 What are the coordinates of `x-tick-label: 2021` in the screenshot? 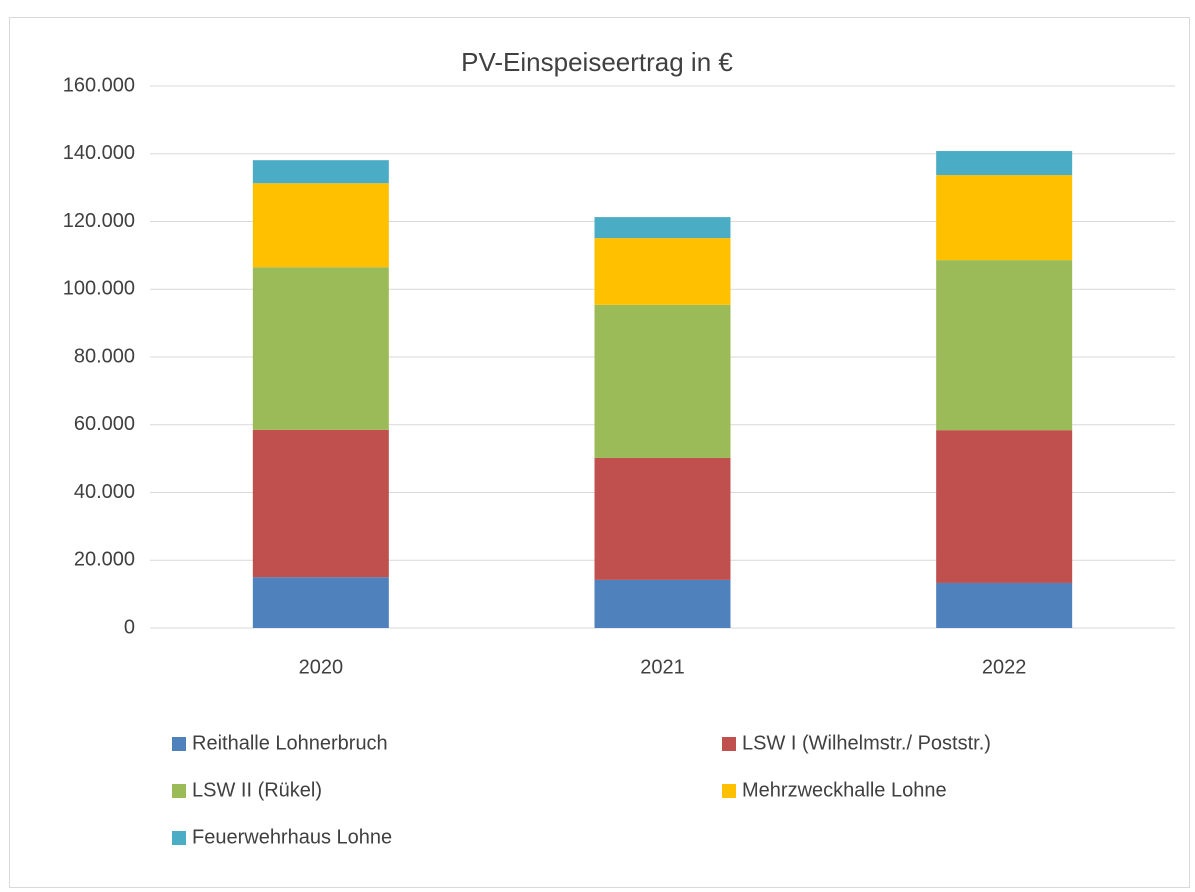 It's located at (662, 667).